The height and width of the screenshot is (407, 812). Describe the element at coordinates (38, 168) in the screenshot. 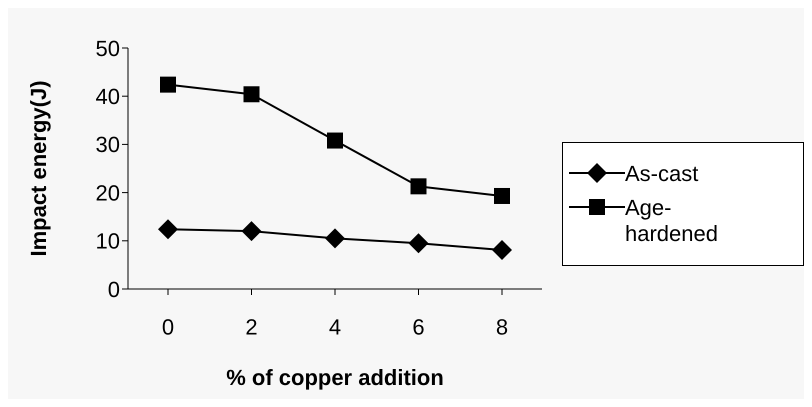

I see `y-axis-title: Impact energy(J)` at that location.